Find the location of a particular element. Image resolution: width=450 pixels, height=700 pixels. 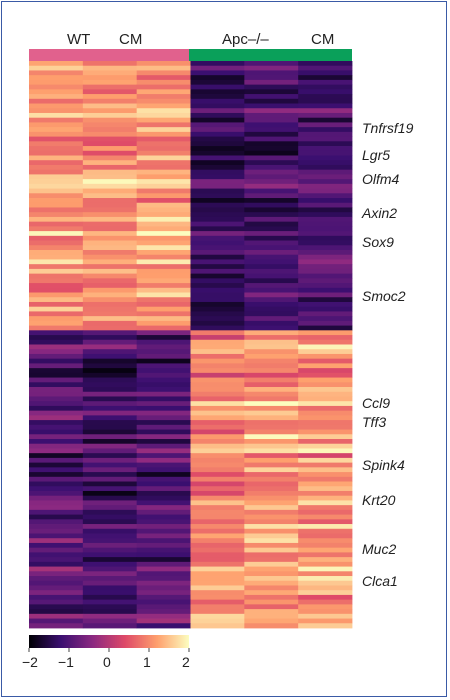

group-bar-wt is located at coordinates (109, 55).